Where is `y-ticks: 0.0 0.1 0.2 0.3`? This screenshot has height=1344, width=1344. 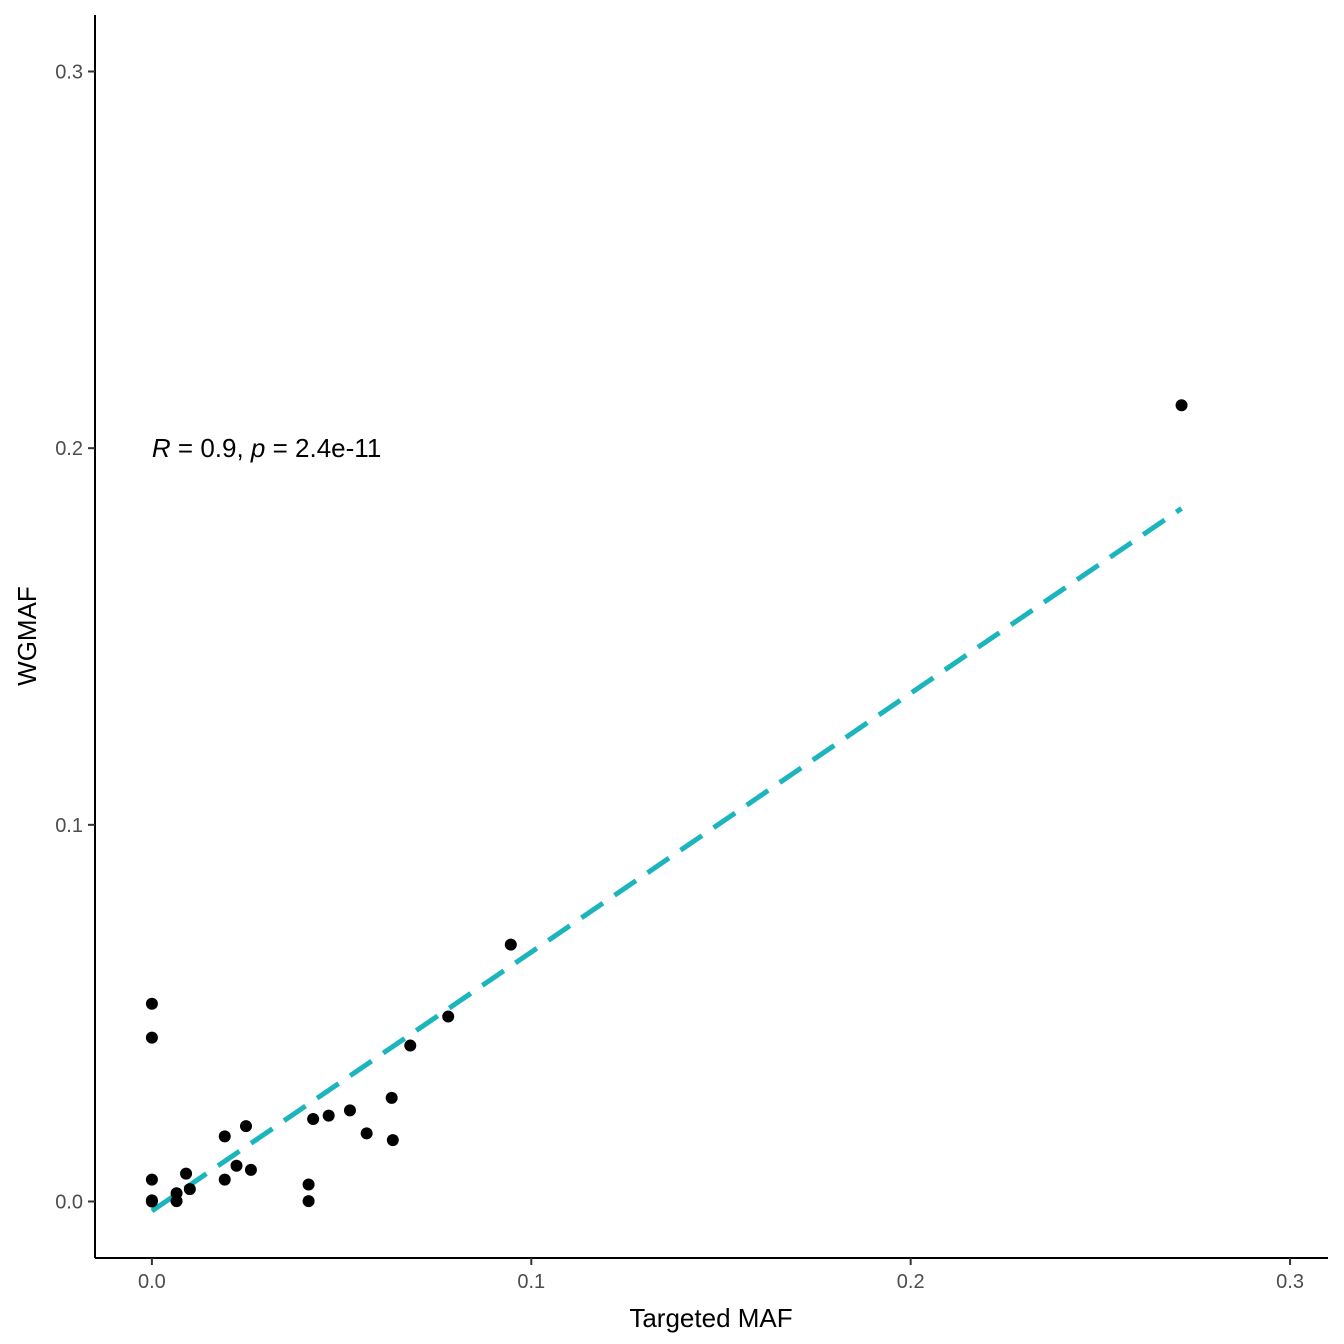 y-ticks: 0.0 0.1 0.2 0.3 is located at coordinates (75, 638).